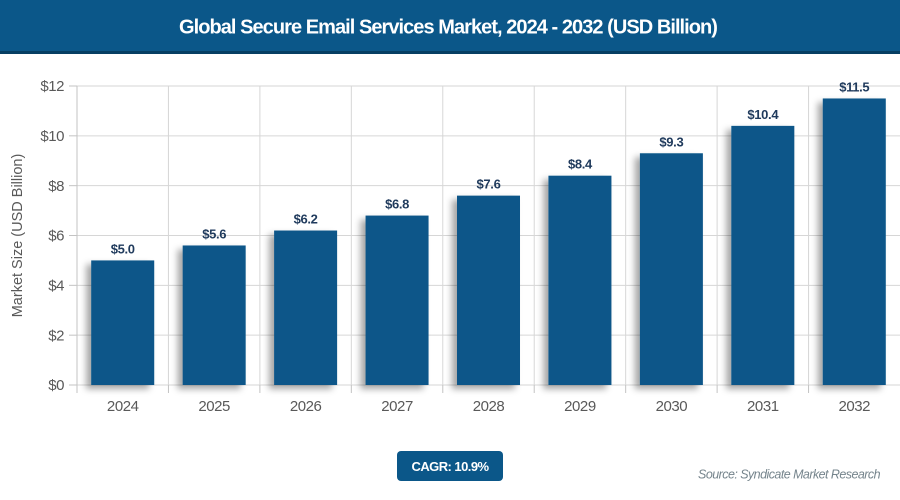  What do you see at coordinates (763, 406) in the screenshot?
I see `svg-text: 2031` at bounding box center [763, 406].